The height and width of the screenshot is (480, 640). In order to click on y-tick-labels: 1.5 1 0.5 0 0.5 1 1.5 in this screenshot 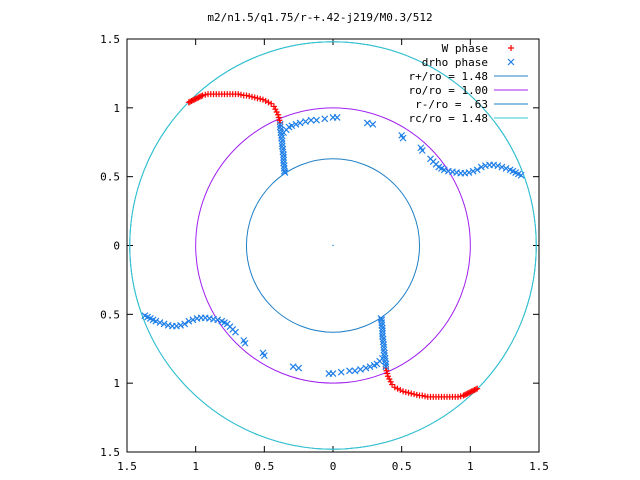, I will do `click(110, 246)`.